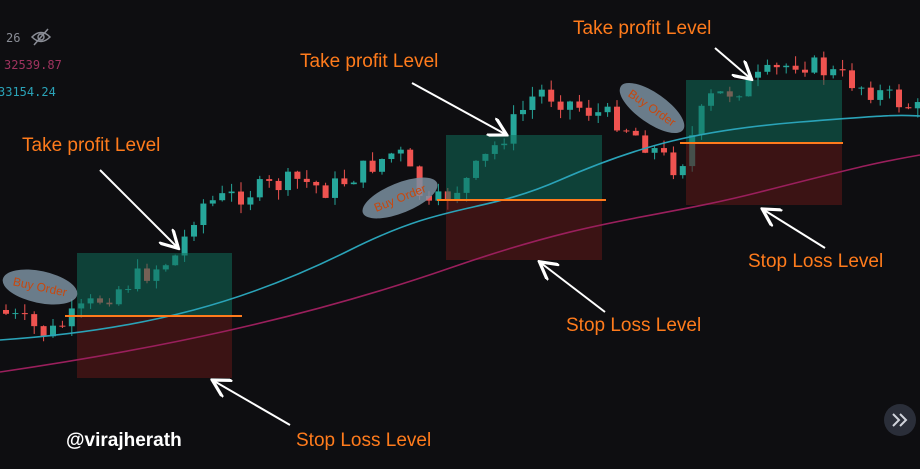 This screenshot has width=920, height=469. Describe the element at coordinates (28, 92) in the screenshot. I see `ma-value: 33154.24` at that location.